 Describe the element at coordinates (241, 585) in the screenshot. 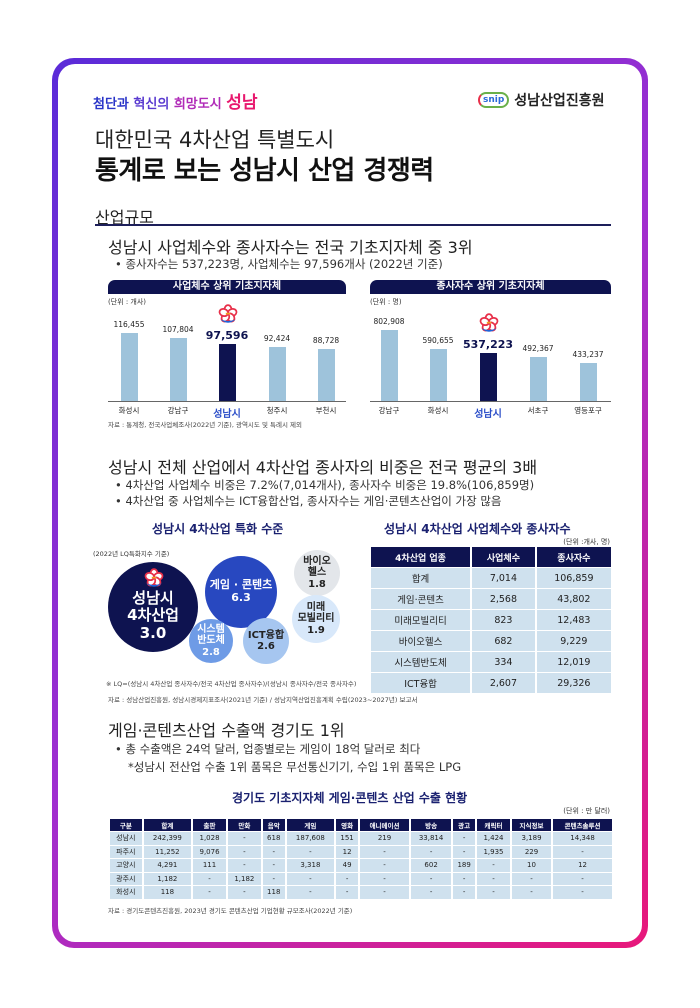

I see `bubble-label: 게임 · 콘텐츠` at that location.